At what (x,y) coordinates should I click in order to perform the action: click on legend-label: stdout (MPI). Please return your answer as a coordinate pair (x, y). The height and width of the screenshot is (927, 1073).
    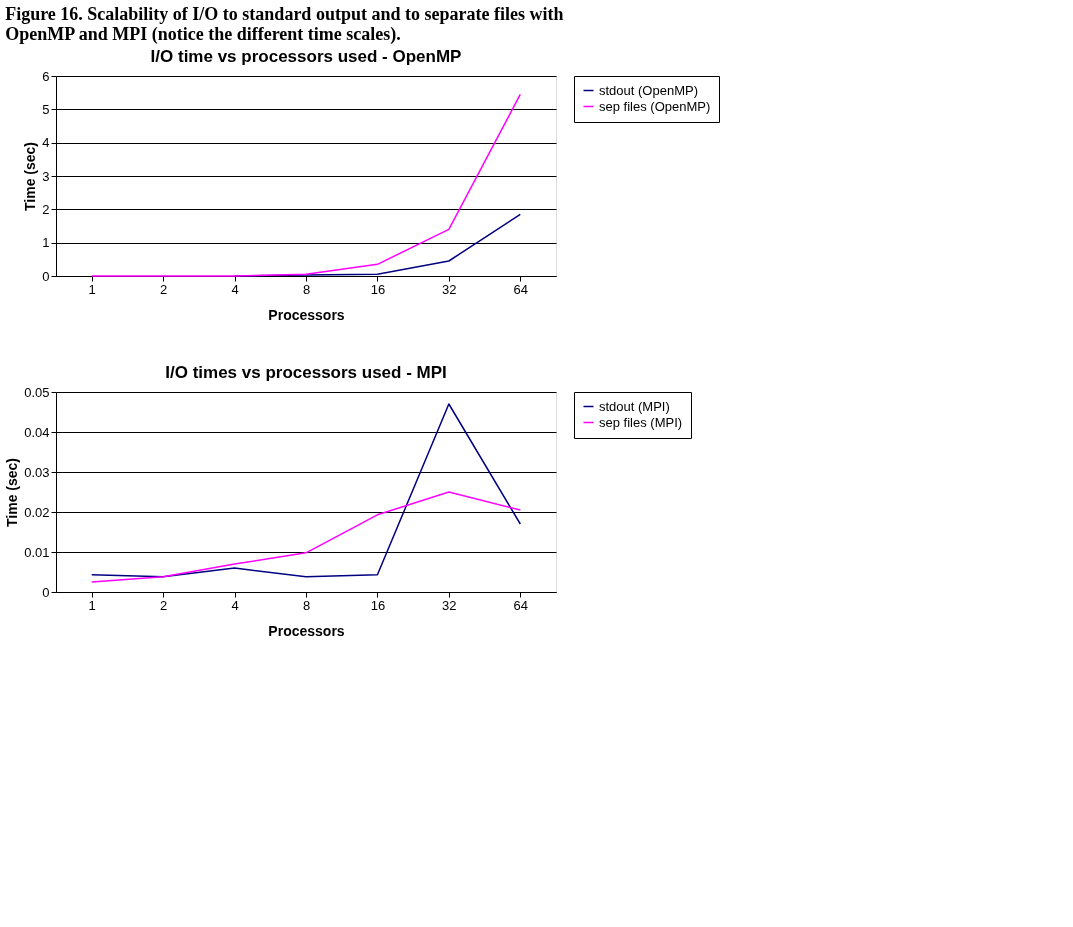
    Looking at the image, I should click on (634, 406).